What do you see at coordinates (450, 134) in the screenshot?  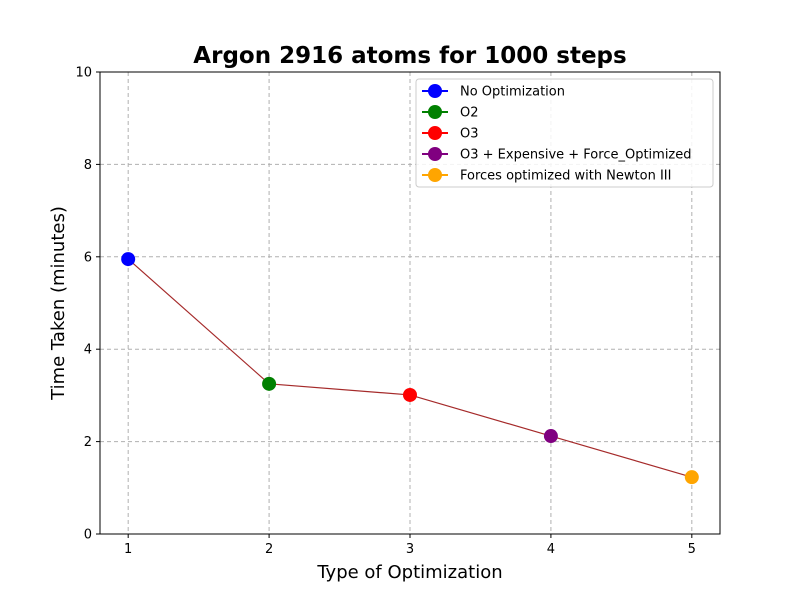 I see `legend-entry: O3` at bounding box center [450, 134].